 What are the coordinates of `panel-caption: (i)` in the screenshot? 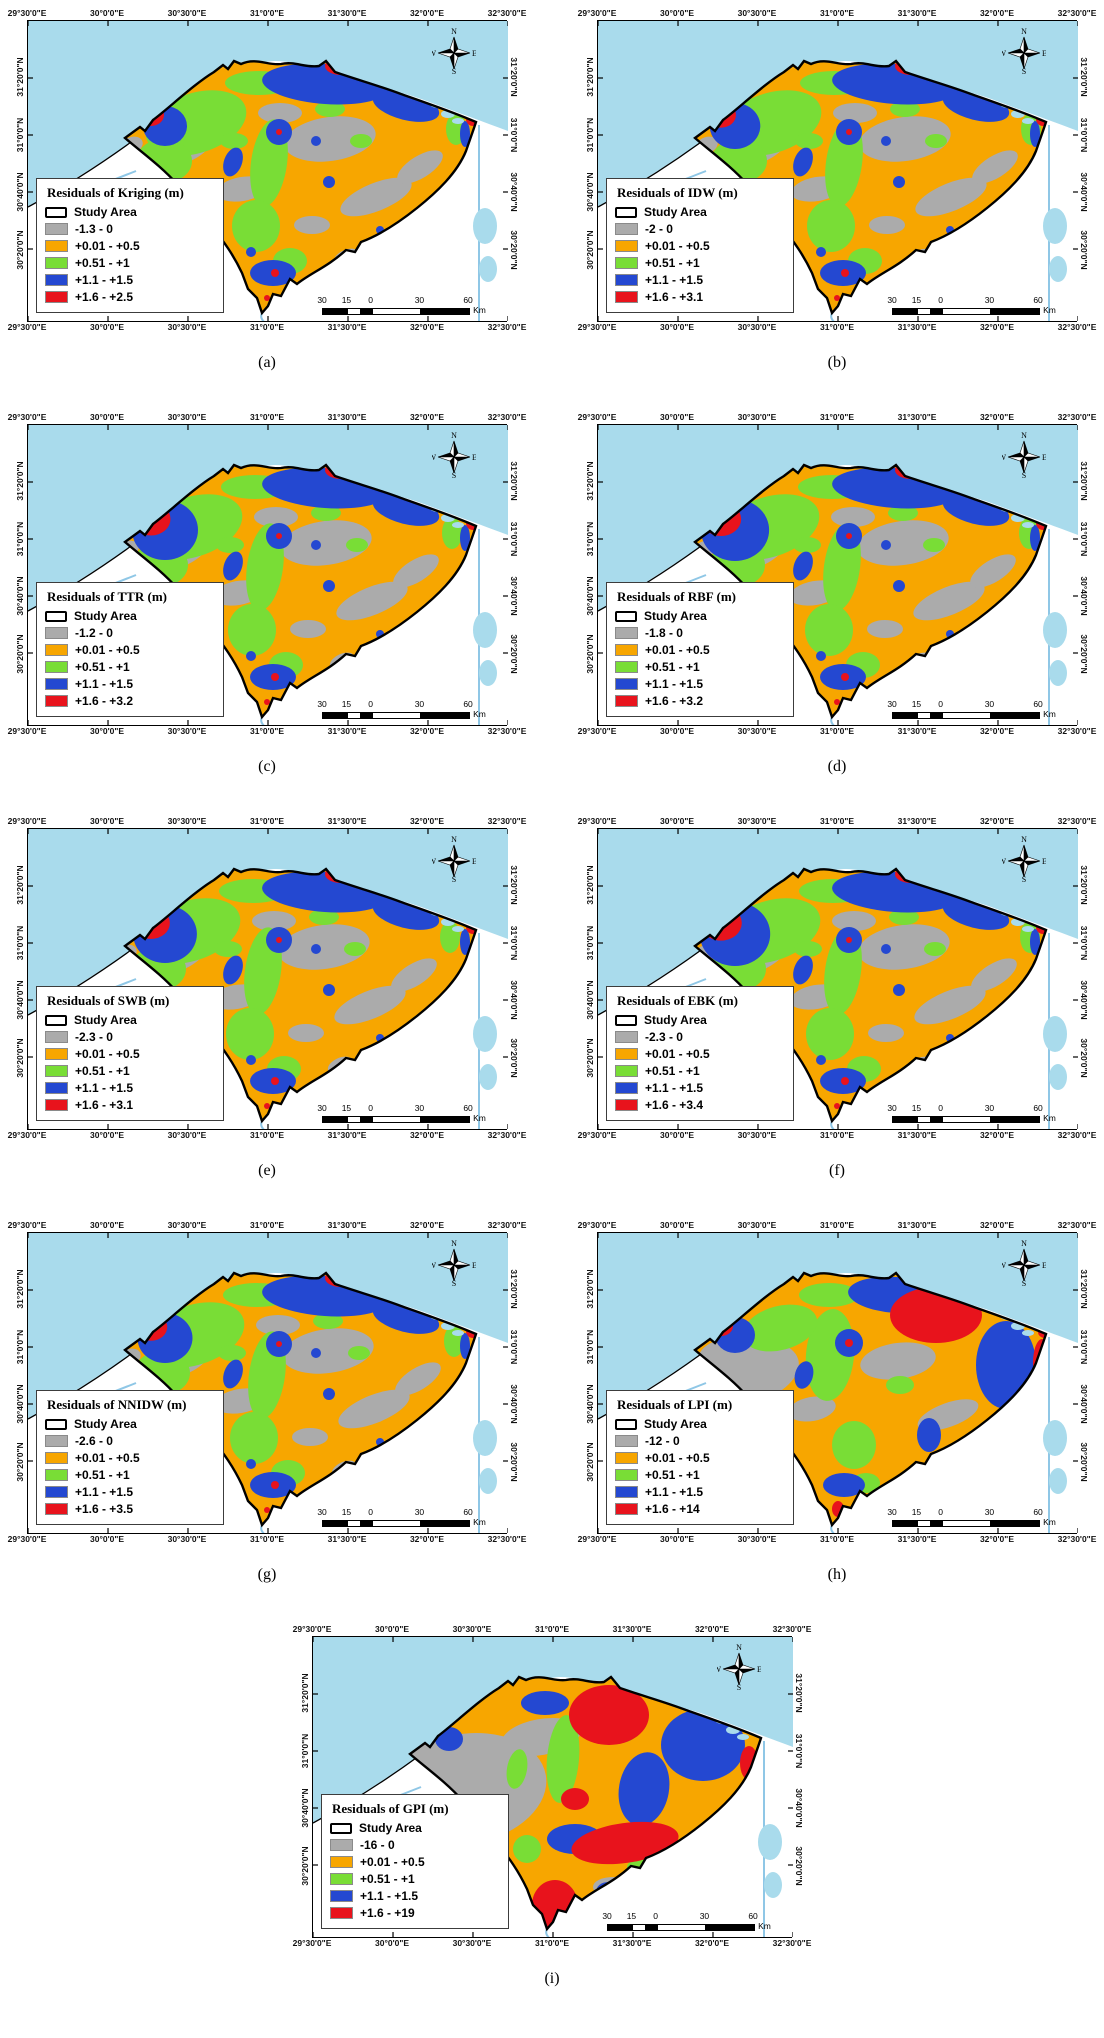 It's located at (552, 1978).